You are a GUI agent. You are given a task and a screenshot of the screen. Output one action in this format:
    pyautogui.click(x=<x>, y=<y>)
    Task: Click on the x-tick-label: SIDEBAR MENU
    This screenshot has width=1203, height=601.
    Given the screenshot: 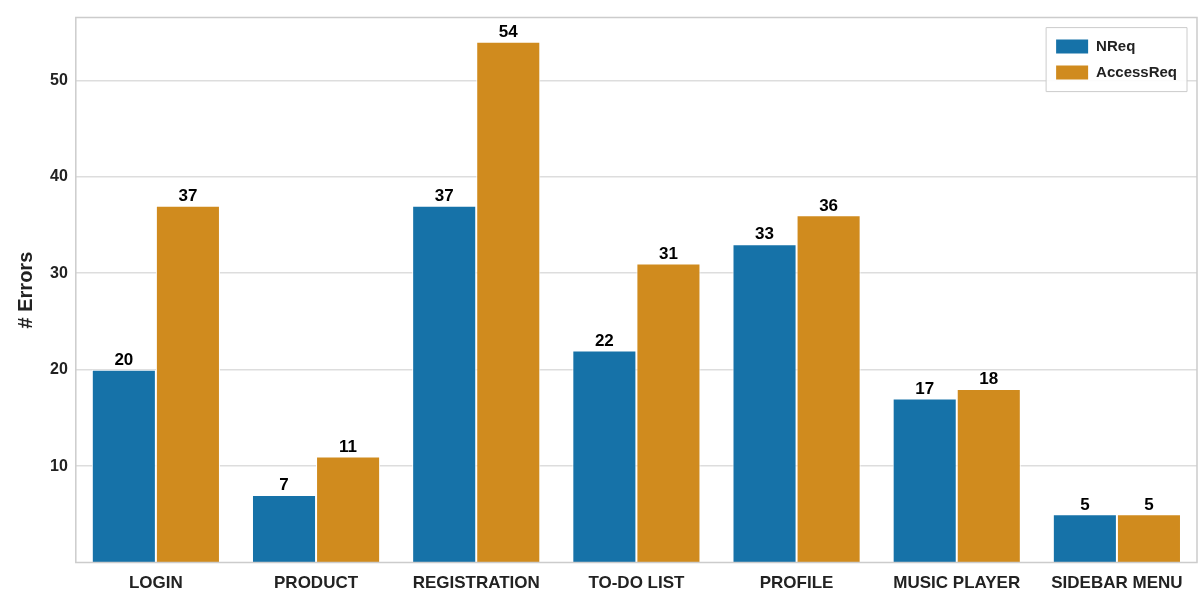 What is the action you would take?
    pyautogui.click(x=1117, y=583)
    